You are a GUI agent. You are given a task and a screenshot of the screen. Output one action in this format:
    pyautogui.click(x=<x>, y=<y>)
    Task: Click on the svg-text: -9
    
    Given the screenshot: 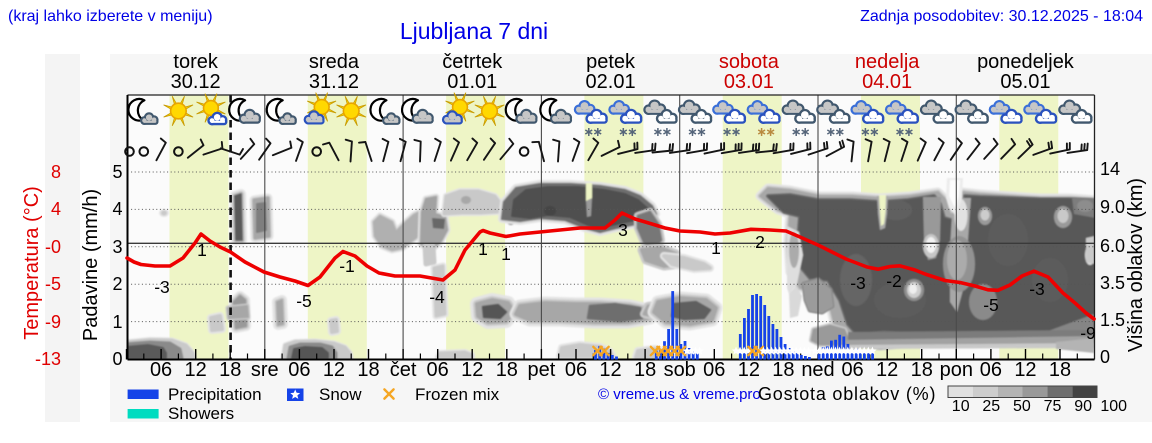 What is the action you would take?
    pyautogui.click(x=1088, y=333)
    